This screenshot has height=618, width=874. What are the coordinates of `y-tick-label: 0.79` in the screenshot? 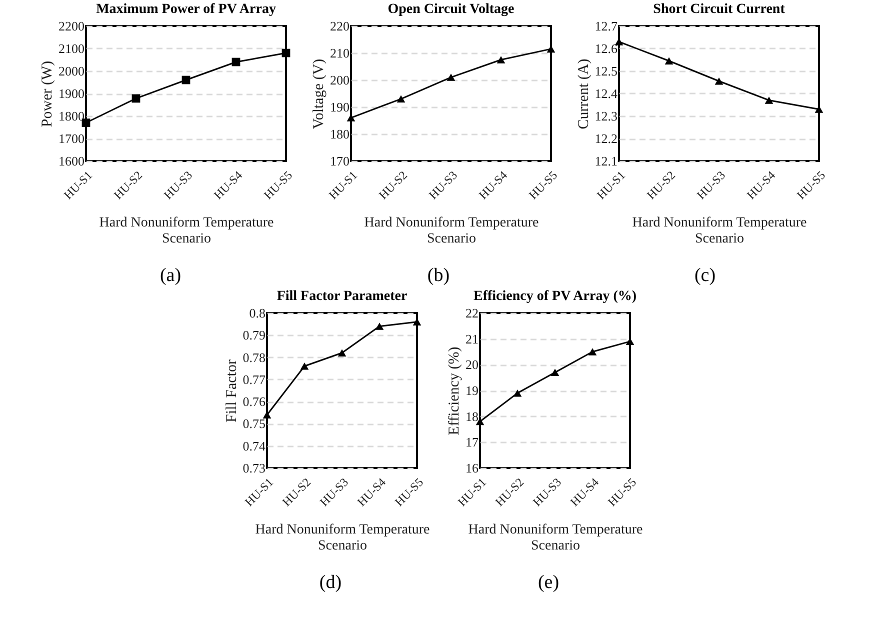 It's located at (254, 335).